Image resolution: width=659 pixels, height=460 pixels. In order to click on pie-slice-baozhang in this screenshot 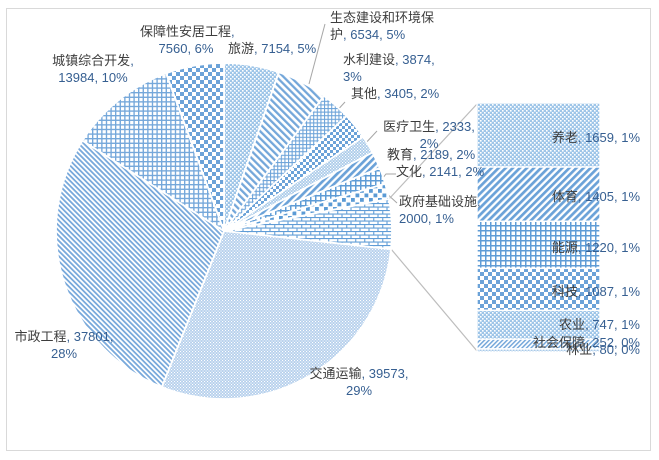, I will do `click(195, 147)`.